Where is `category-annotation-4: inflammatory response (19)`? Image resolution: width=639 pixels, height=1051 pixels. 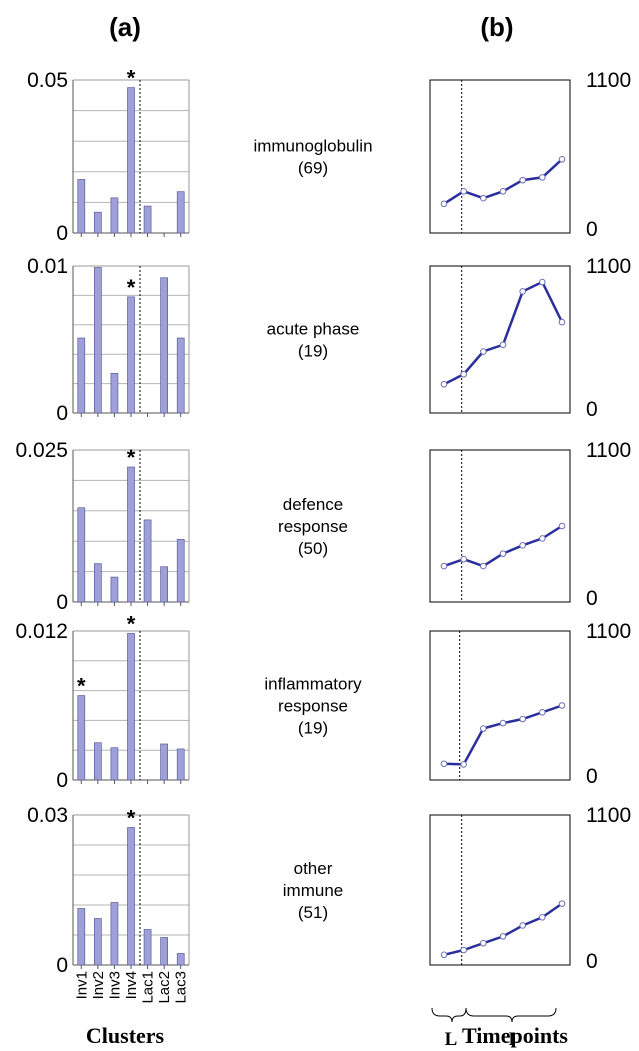 category-annotation-4: inflammatory response (19) is located at coordinates (313, 706).